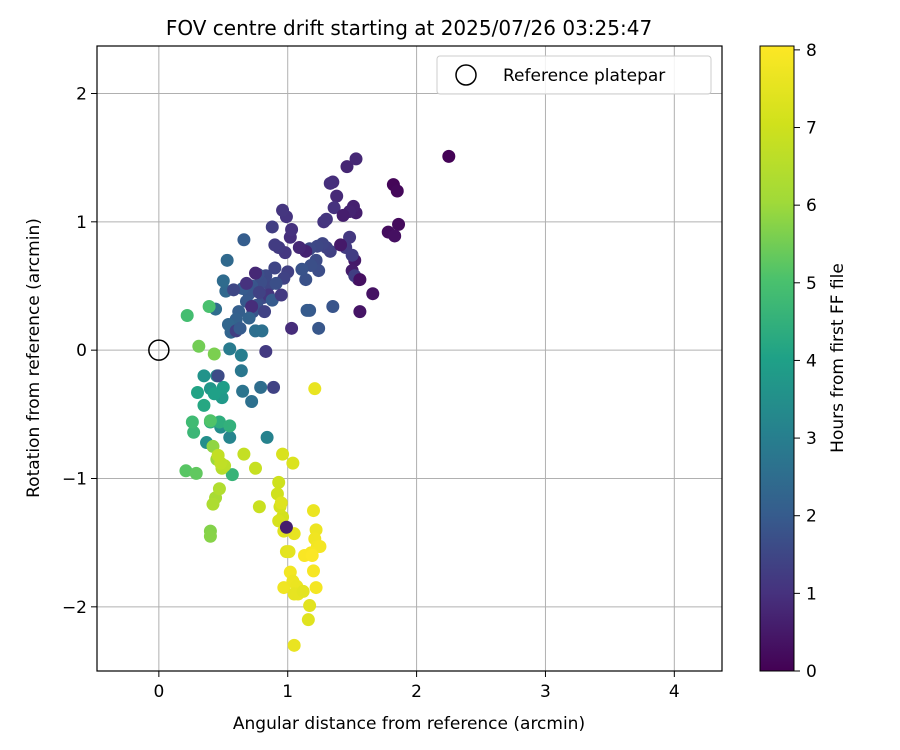  What do you see at coordinates (811, 284) in the screenshot?
I see `colorbar-tick-label: 5` at bounding box center [811, 284].